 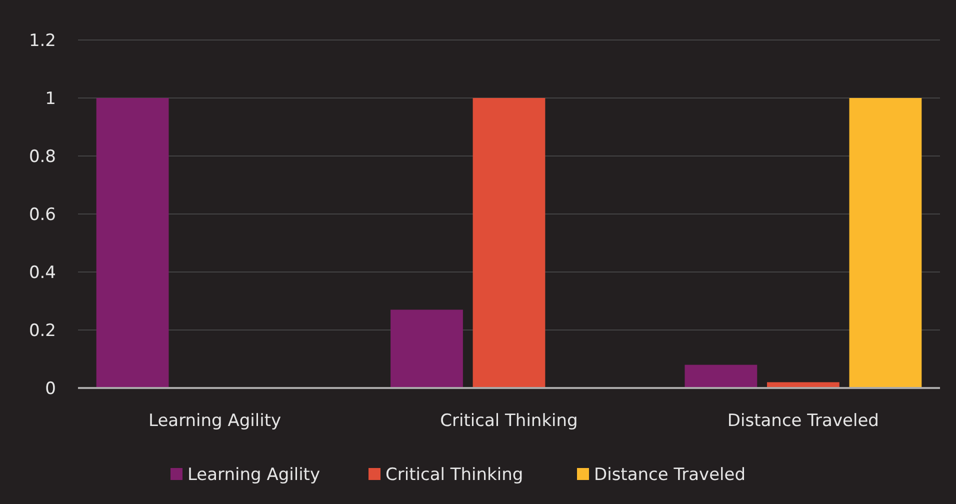 I want to click on y-tick-label: 1, so click(x=50, y=98).